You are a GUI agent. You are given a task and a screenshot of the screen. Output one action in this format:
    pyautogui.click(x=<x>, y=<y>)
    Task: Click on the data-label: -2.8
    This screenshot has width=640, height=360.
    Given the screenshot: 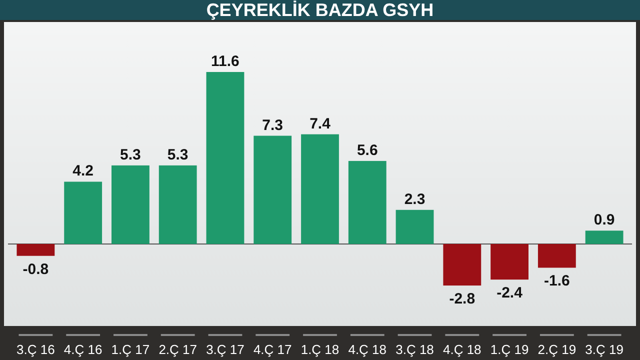 What is the action you would take?
    pyautogui.click(x=462, y=299)
    